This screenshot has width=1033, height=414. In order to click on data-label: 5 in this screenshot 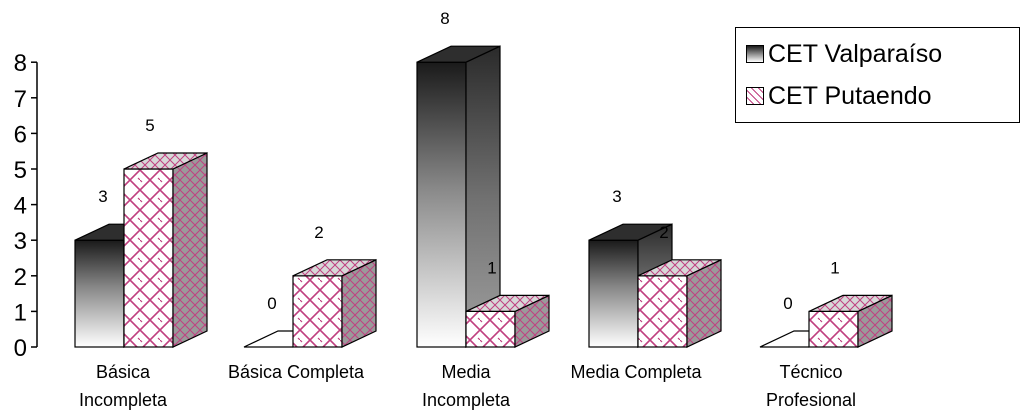, I will do `click(149, 125)`.